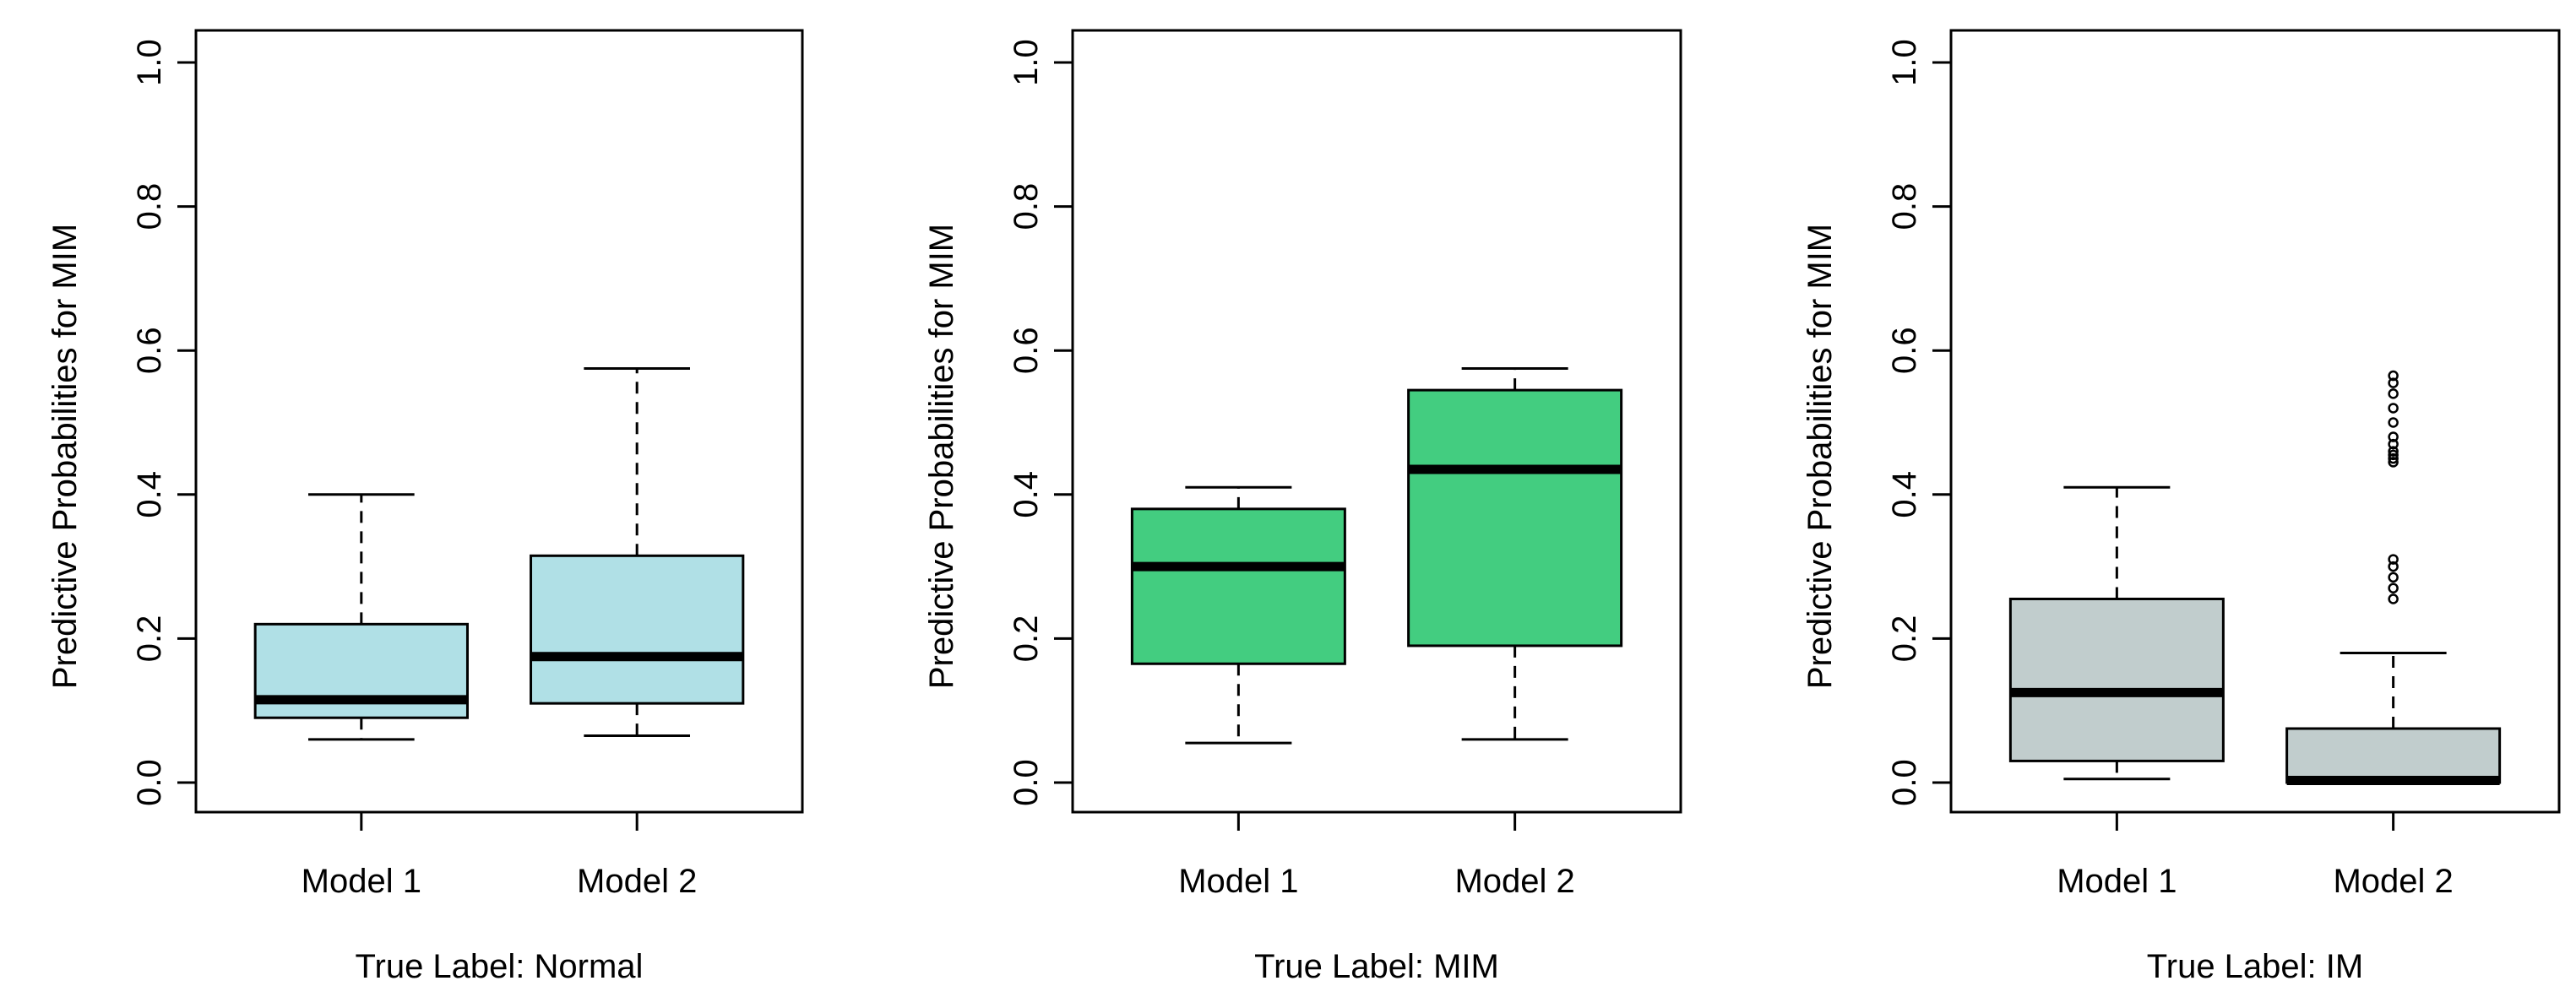 Image resolution: width=2576 pixels, height=997 pixels. What do you see at coordinates (2255, 966) in the screenshot?
I see `x-axis-label: True Label: IM` at bounding box center [2255, 966].